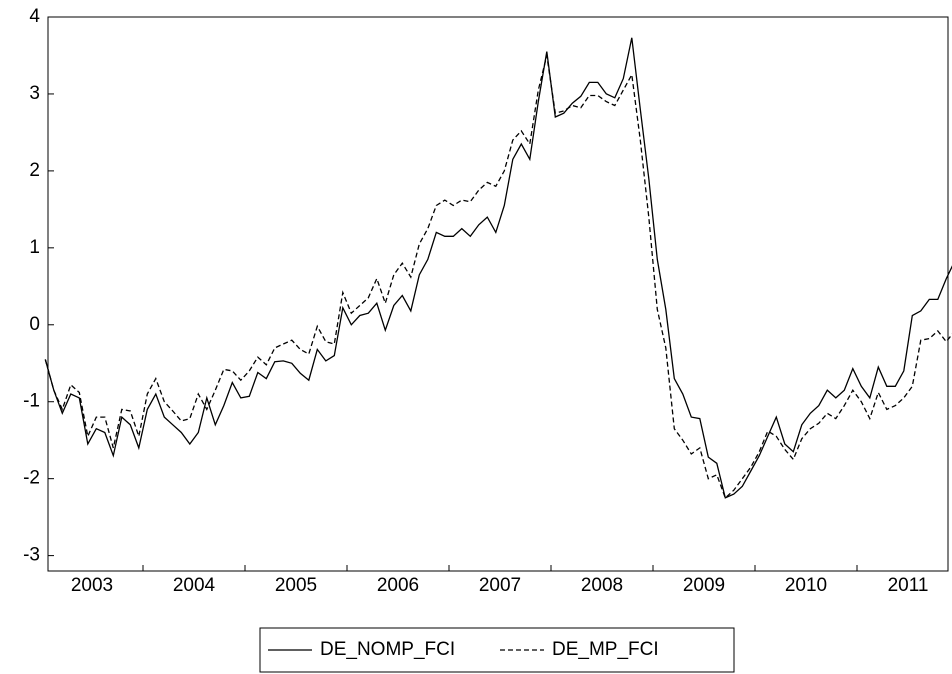 The image size is (952, 674). Describe the element at coordinates (31, 478) in the screenshot. I see `y-tick-label: -2` at that location.